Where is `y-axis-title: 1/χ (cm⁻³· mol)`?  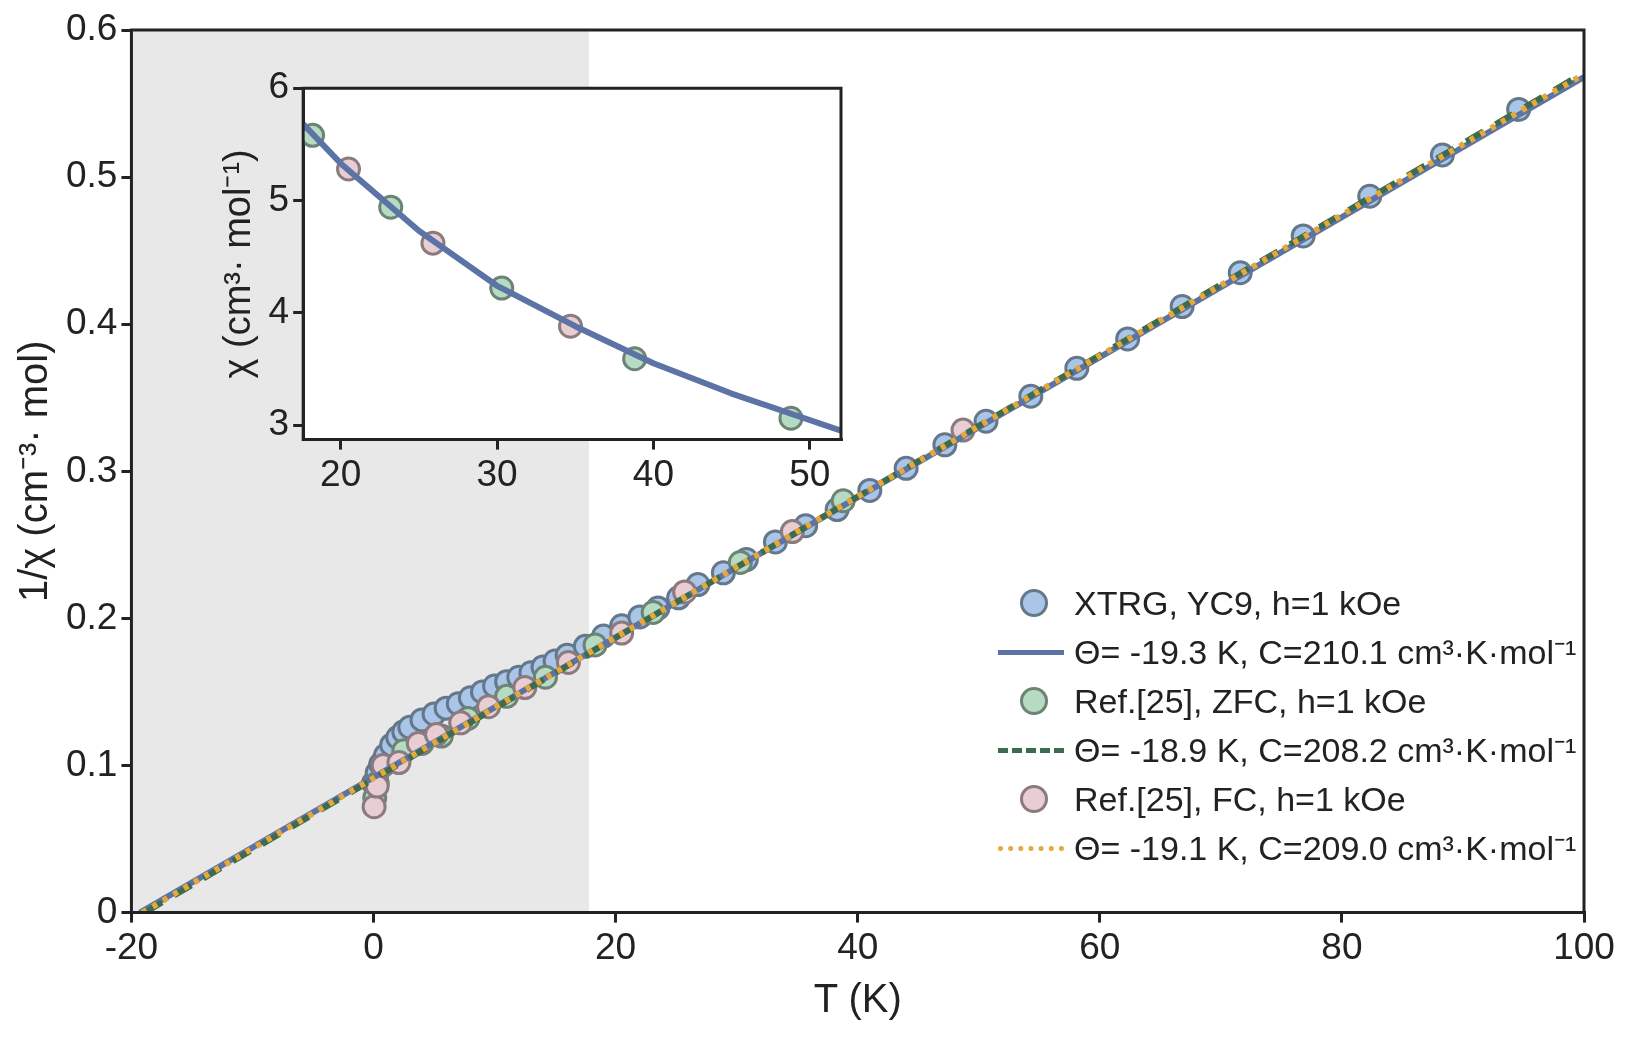
y-axis-title: 1/χ (cm⁻³· mol) is located at coordinates (33, 471).